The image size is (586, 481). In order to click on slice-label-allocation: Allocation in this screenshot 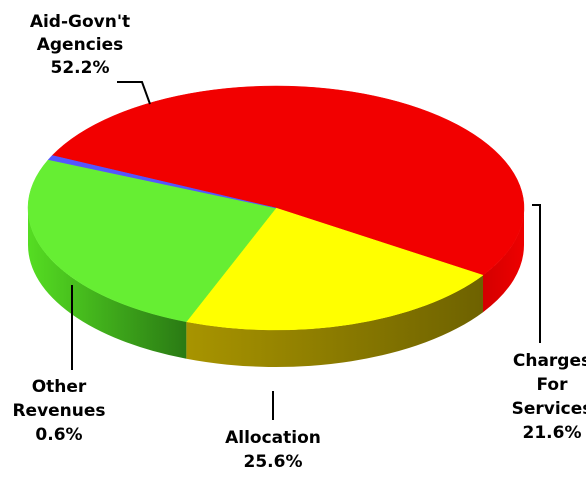, I will do `click(273, 438)`.